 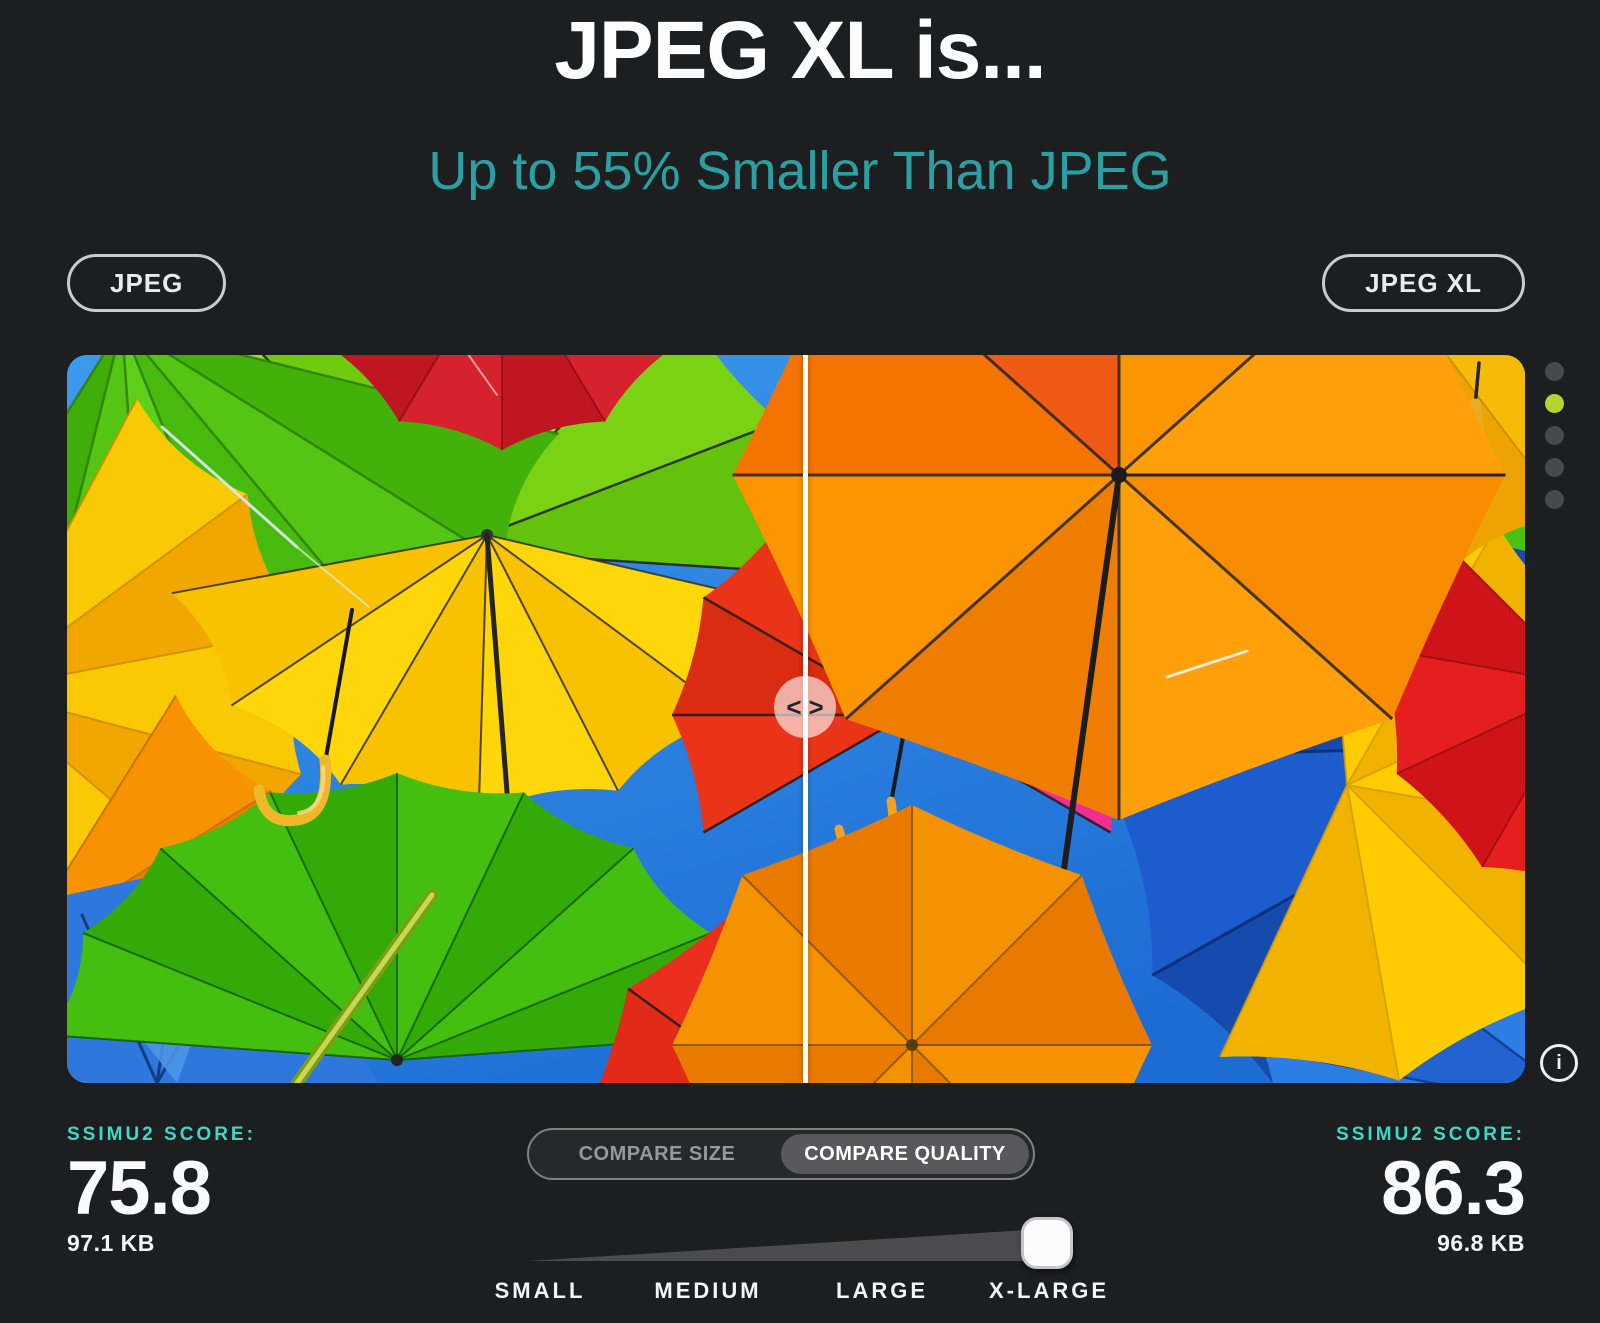 I want to click on file-size: 96.8 KB, so click(x=1481, y=1242).